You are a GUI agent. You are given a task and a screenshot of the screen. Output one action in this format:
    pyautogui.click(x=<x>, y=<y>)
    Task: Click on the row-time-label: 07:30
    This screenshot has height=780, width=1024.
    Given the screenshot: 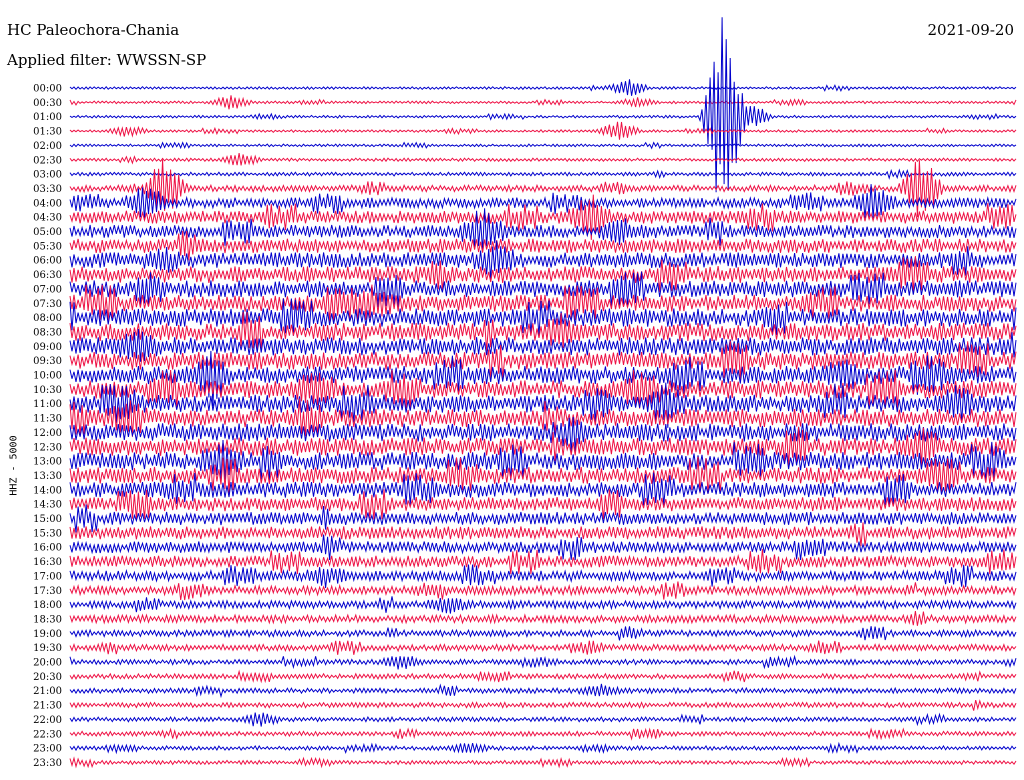 What is the action you would take?
    pyautogui.click(x=47, y=304)
    